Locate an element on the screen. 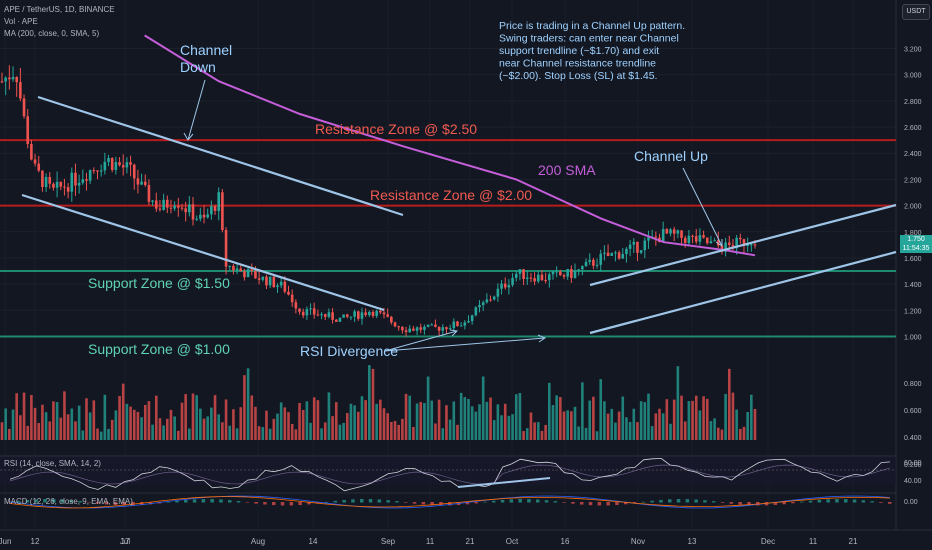 The height and width of the screenshot is (550, 932). y-tick-label: 1.600 is located at coordinates (913, 259).